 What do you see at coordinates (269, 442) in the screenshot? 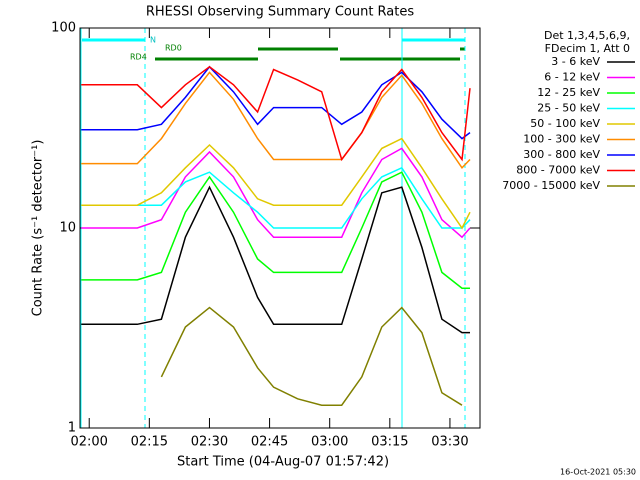
I see `x-tick-label: 02:45` at bounding box center [269, 442].